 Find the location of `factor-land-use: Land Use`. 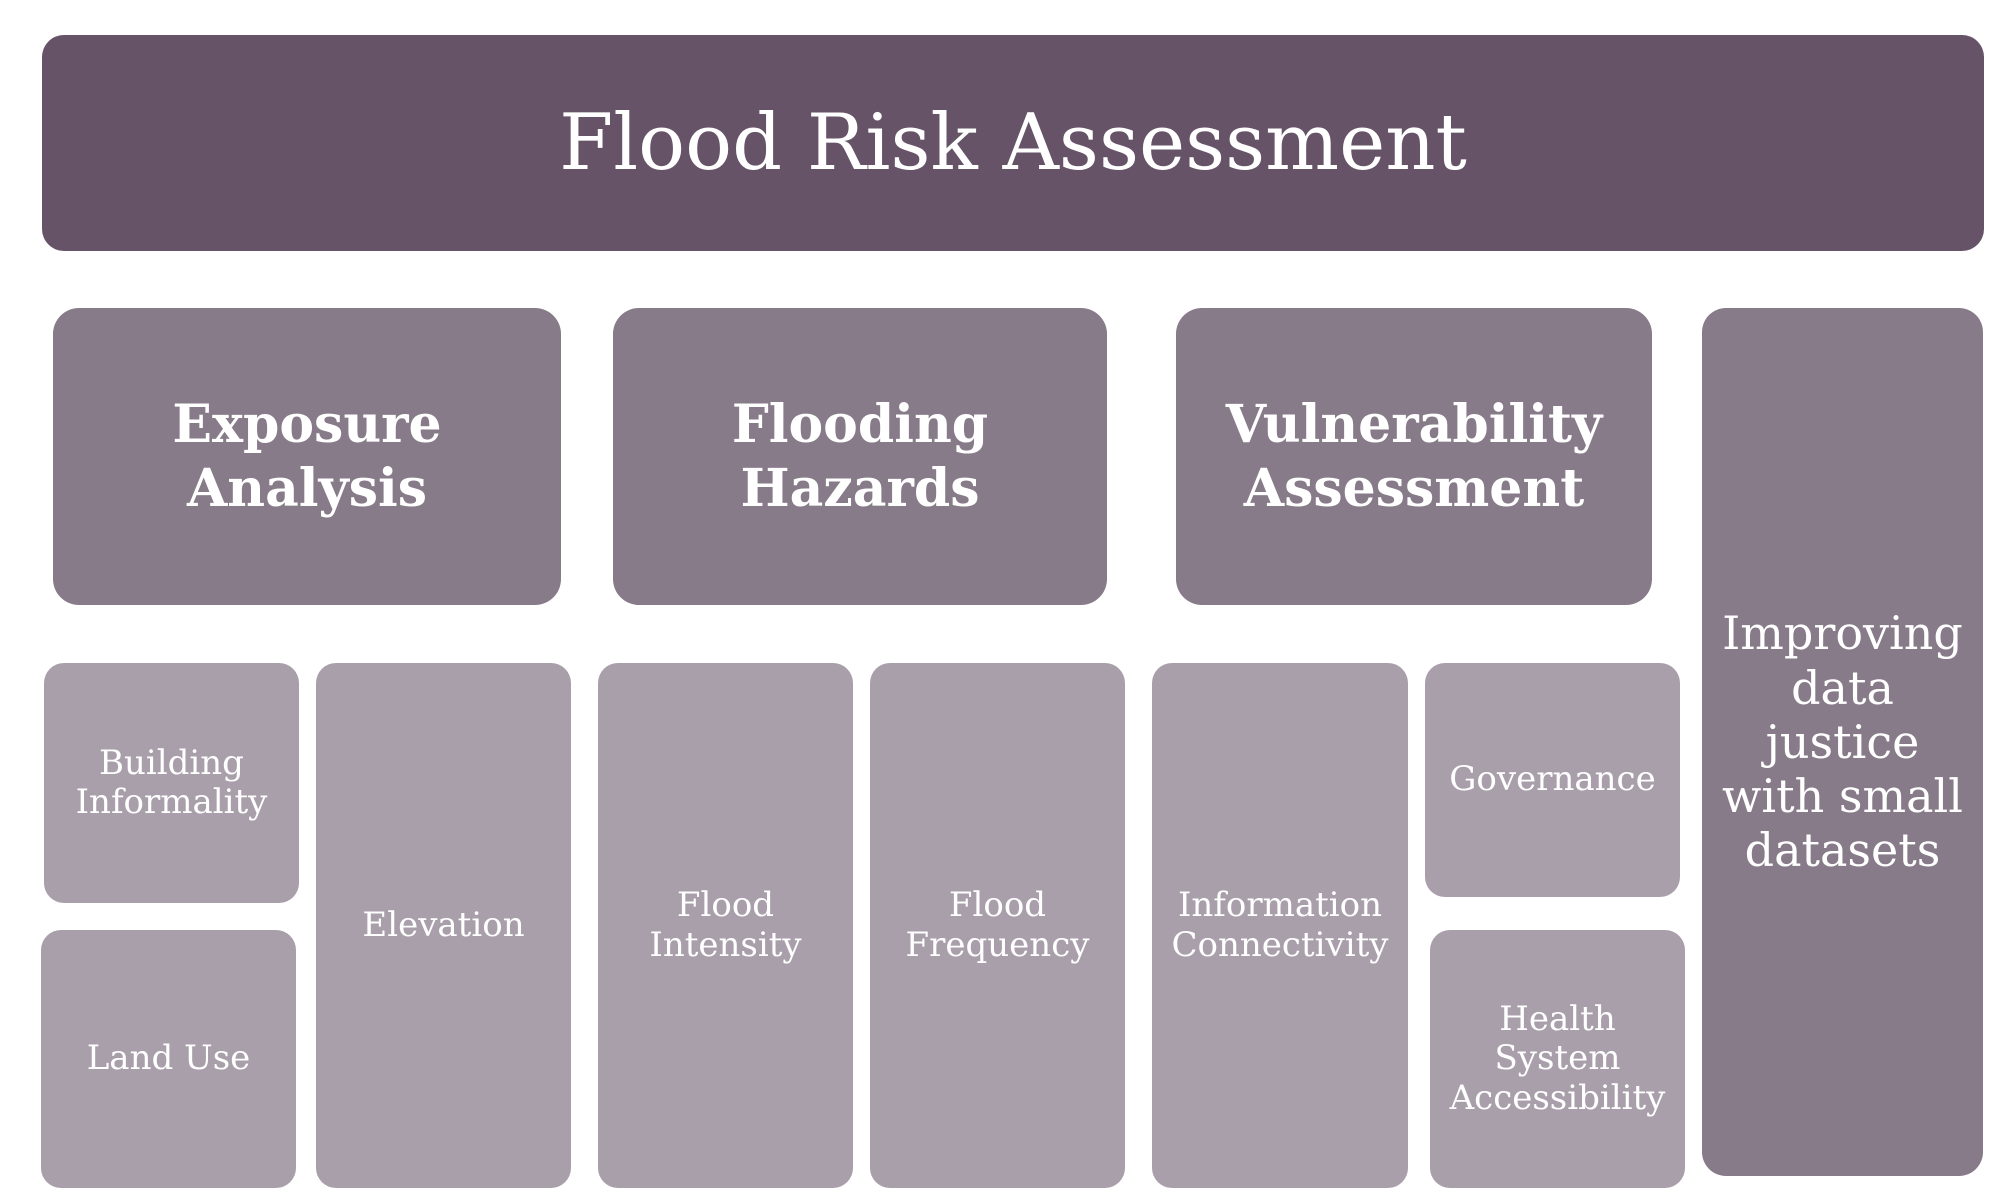

factor-land-use: Land Use is located at coordinates (168, 1059).